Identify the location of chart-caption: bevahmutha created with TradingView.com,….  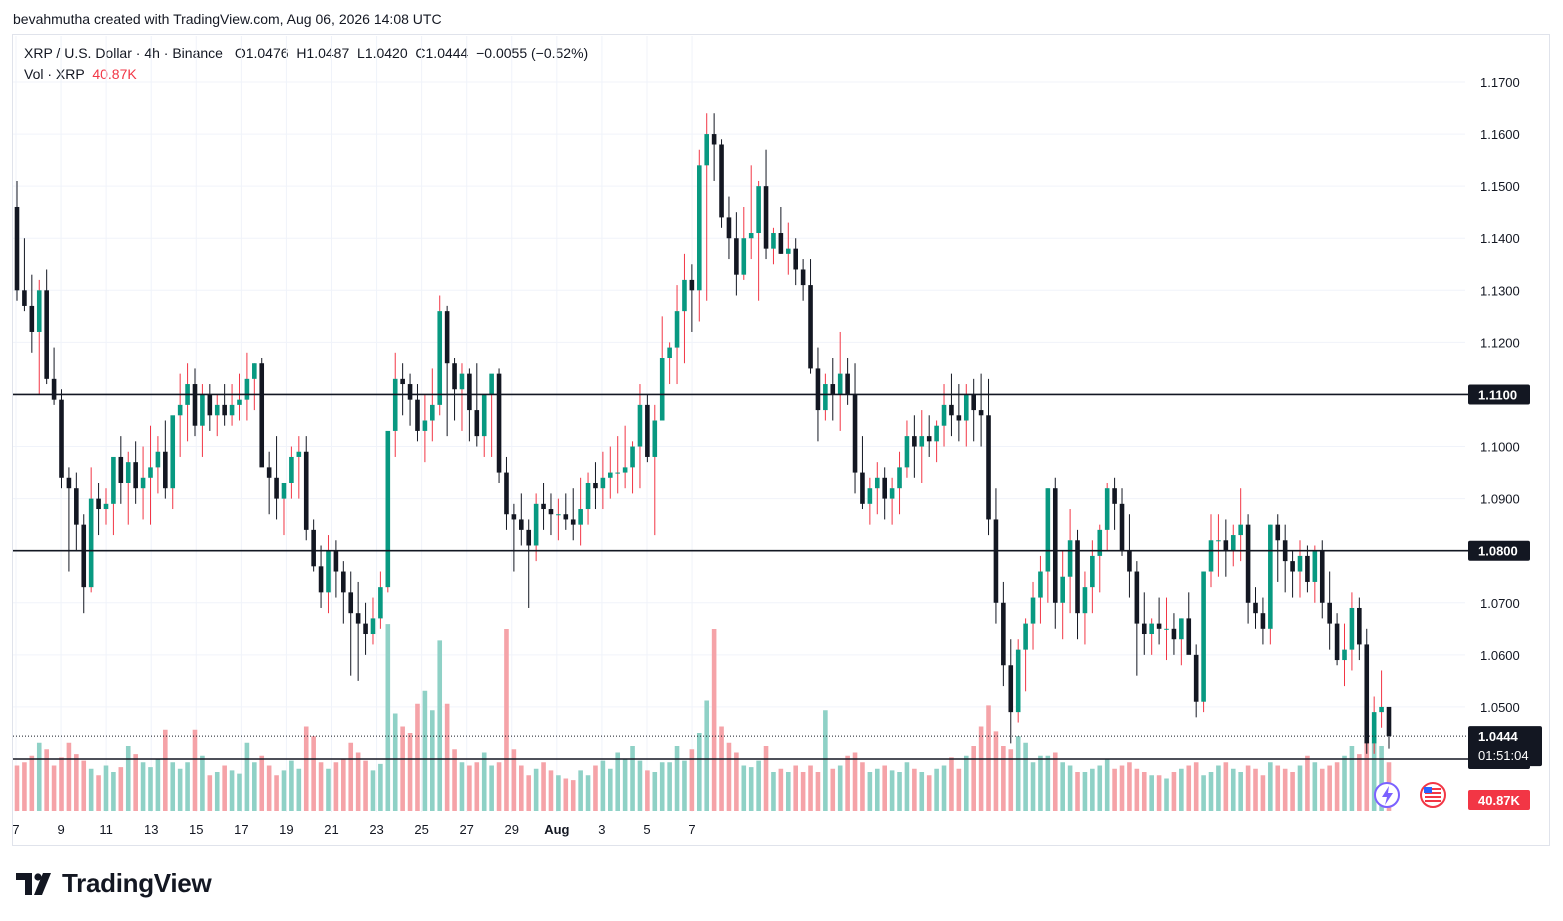
(227, 19).